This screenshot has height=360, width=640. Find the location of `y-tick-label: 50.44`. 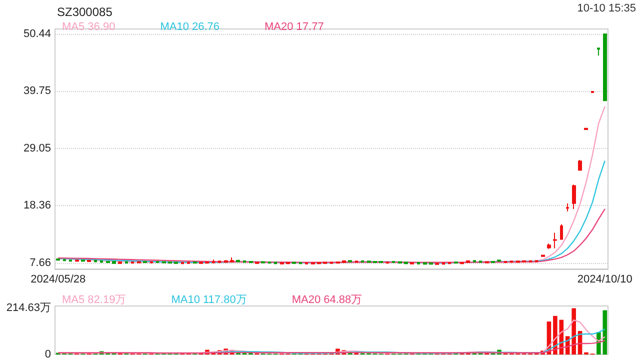

y-tick-label: 50.44 is located at coordinates (37, 34).